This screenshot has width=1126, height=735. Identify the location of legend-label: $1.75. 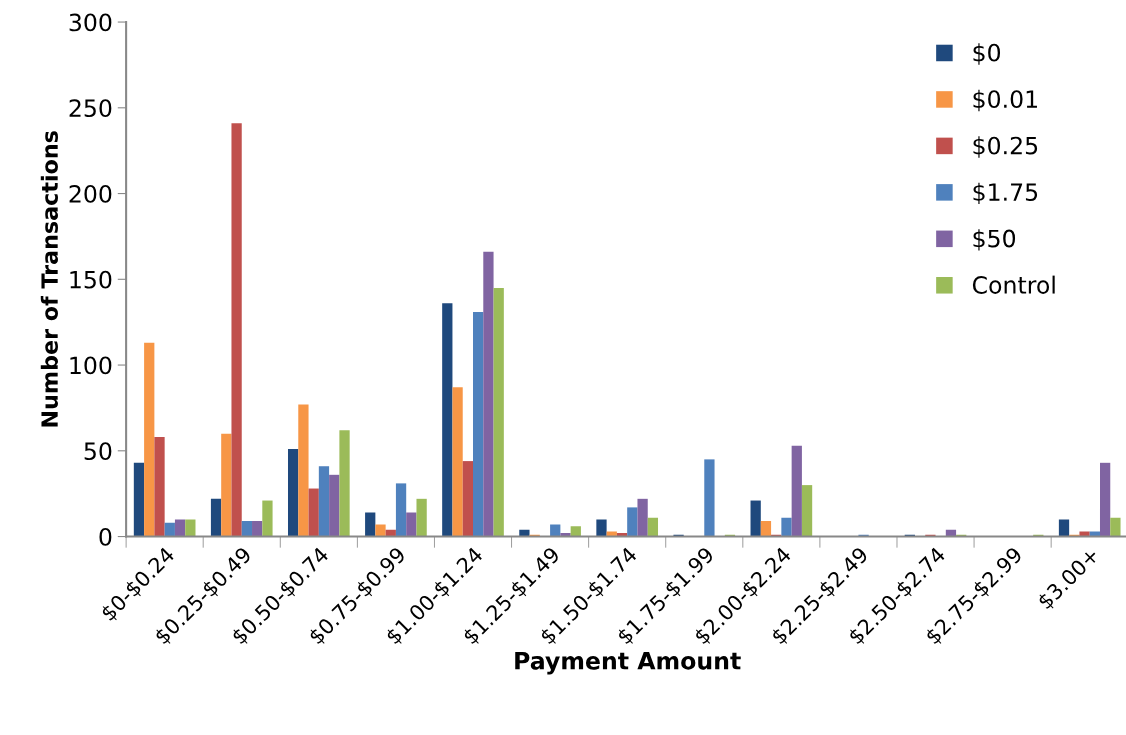
(1005, 193).